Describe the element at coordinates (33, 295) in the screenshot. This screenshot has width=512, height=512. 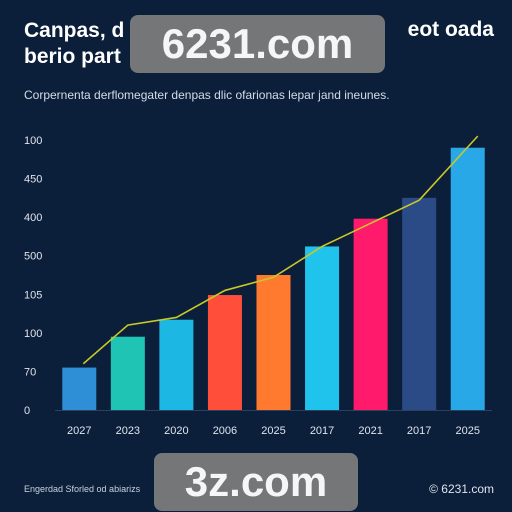
I see `y-tick-label: 105` at that location.